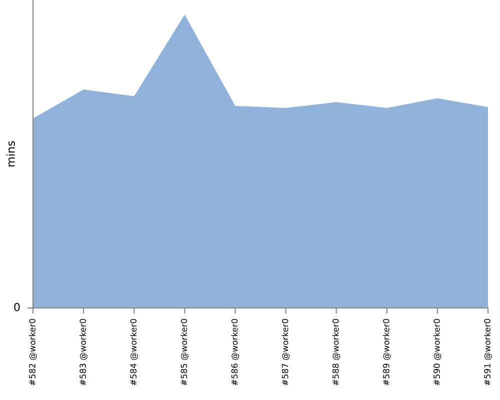 The height and width of the screenshot is (400, 500). I want to click on x-tick-label: #591 @worker0, so click(488, 352).